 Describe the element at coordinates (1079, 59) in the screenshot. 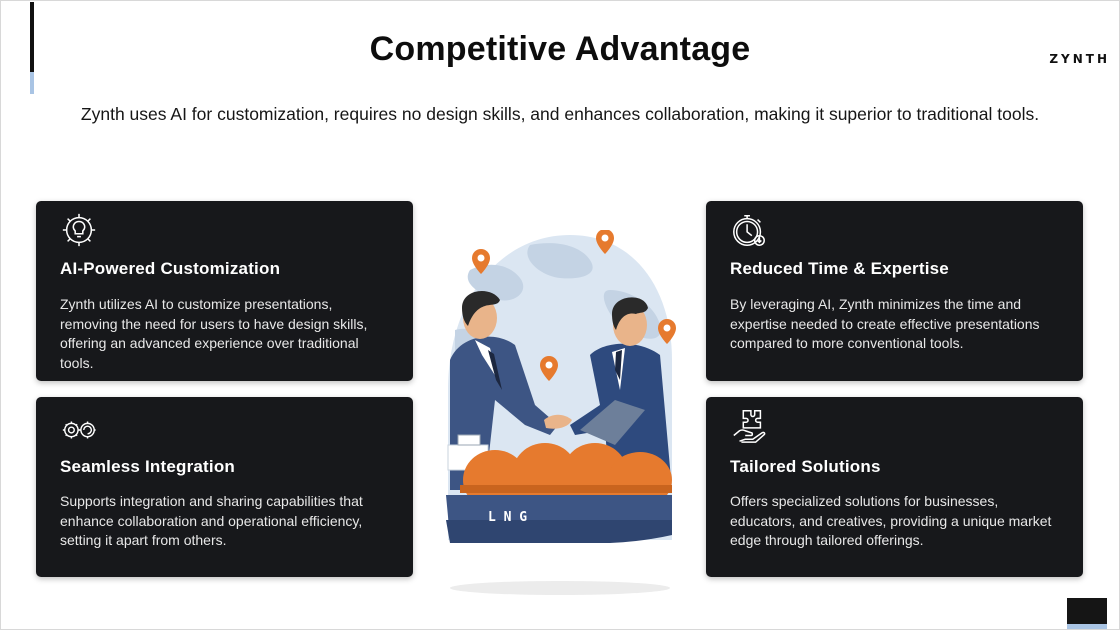

I see `brand-logo: ZYNTH` at that location.